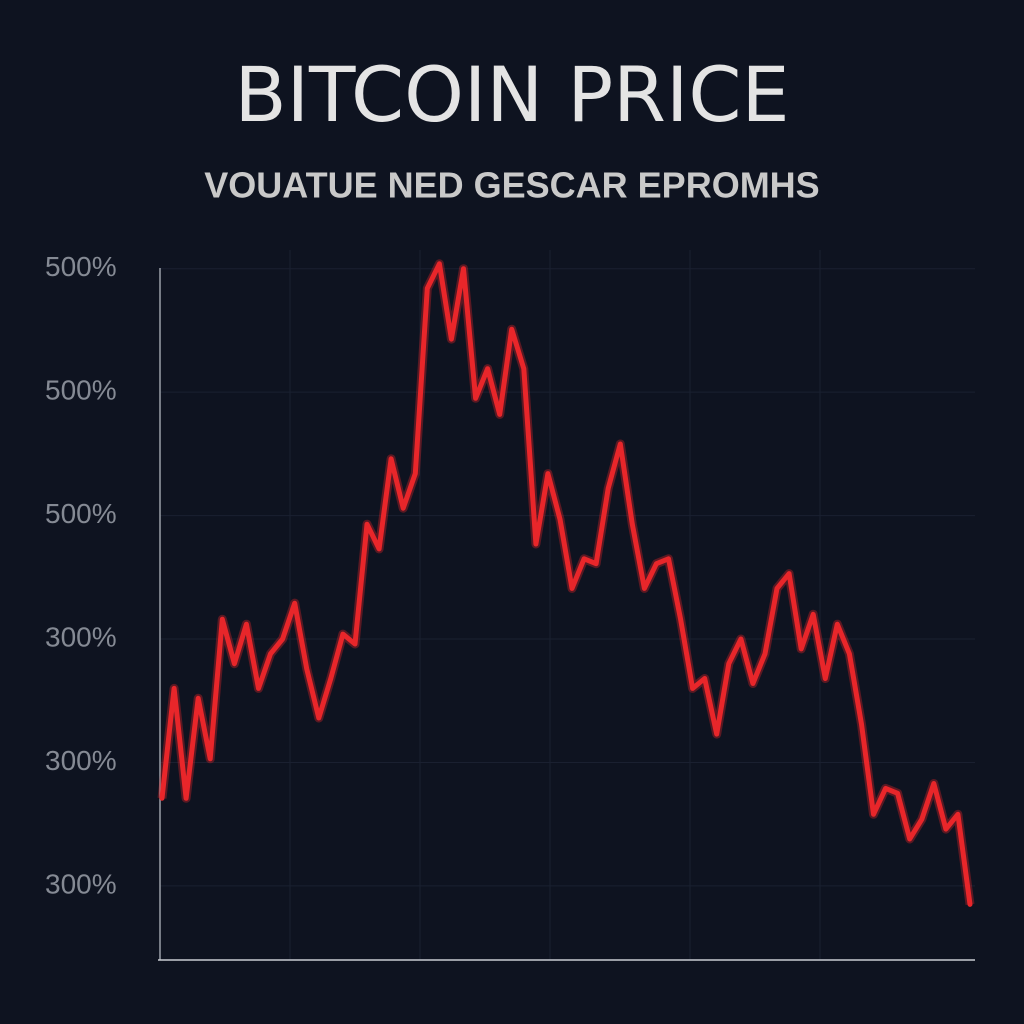  Describe the element at coordinates (512, 94) in the screenshot. I see `chart-title: BITCOIN PRICE` at that location.